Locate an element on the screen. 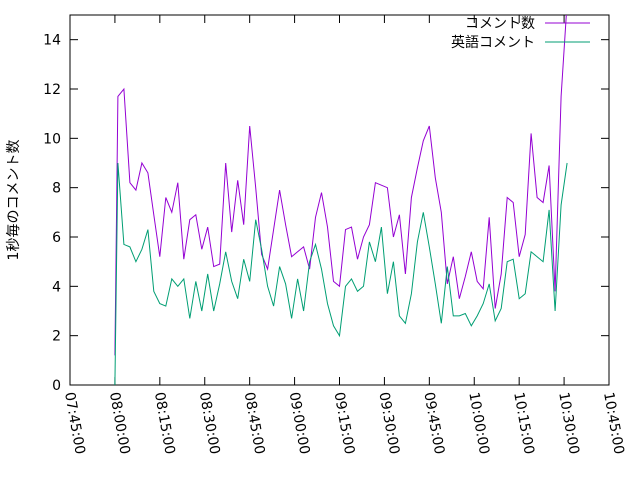 This screenshot has height=480, width=640. x-tick-label: 07:45:00 is located at coordinates (74, 423).